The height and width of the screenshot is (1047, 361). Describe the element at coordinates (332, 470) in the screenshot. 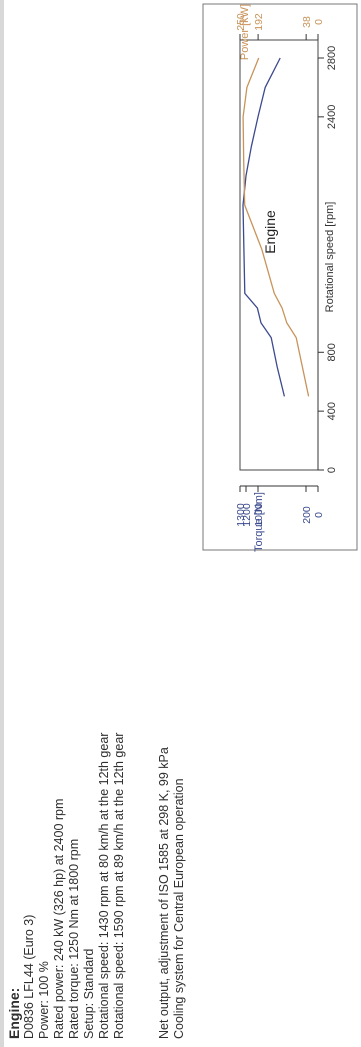

I see `x-tick-label: 0` at that location.